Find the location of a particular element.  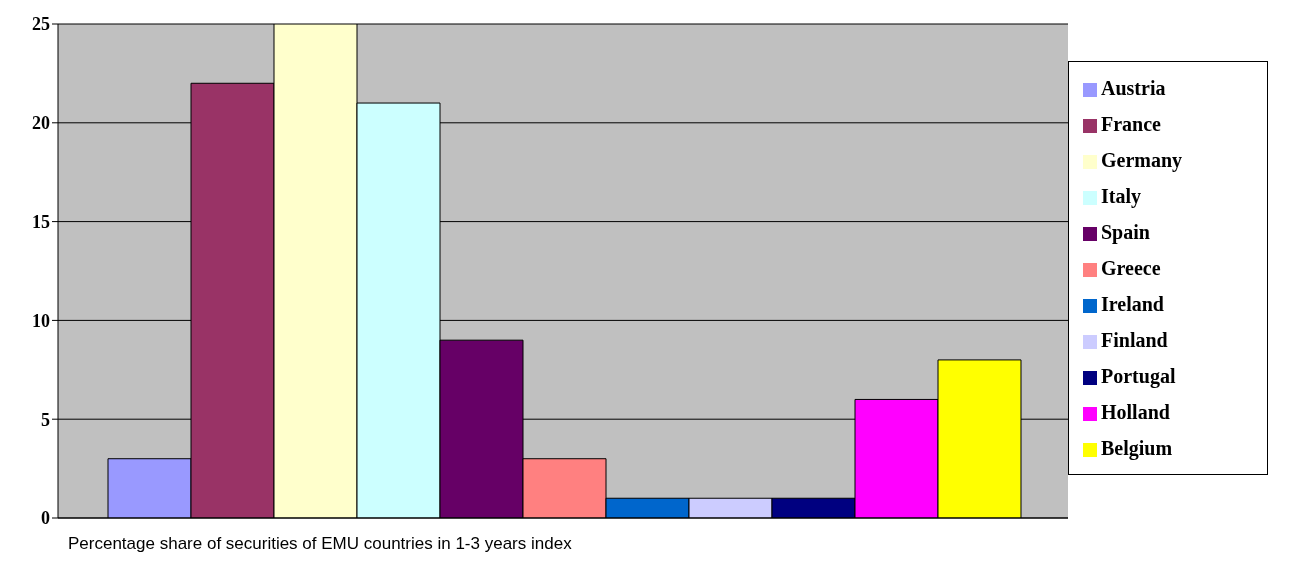

y-tick-label: 15 is located at coordinates (41, 221).